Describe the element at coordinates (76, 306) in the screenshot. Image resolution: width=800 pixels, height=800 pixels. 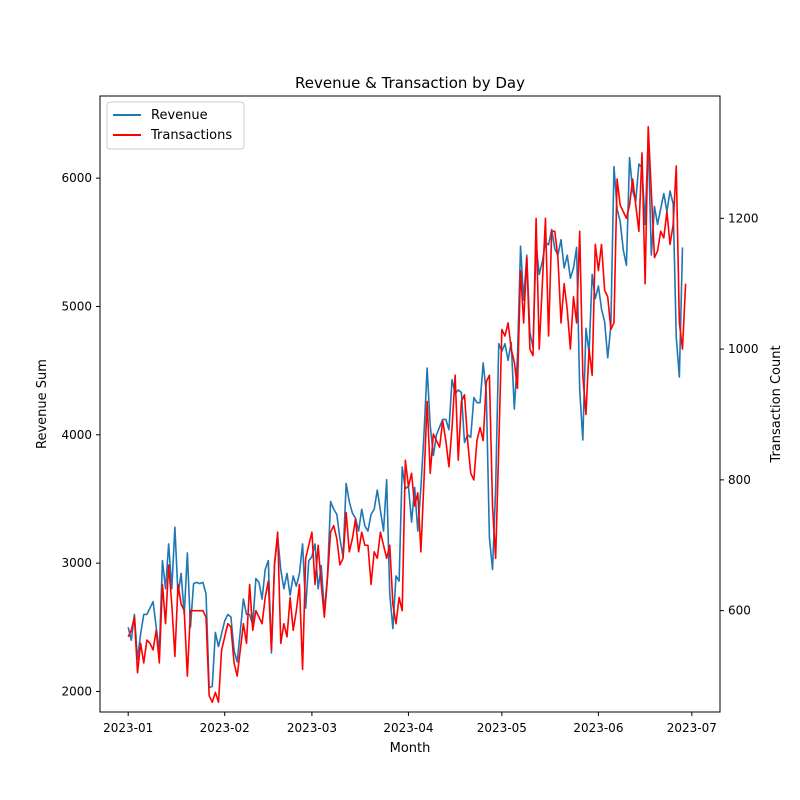
I see `y-left-tick-label: 5000` at that location.